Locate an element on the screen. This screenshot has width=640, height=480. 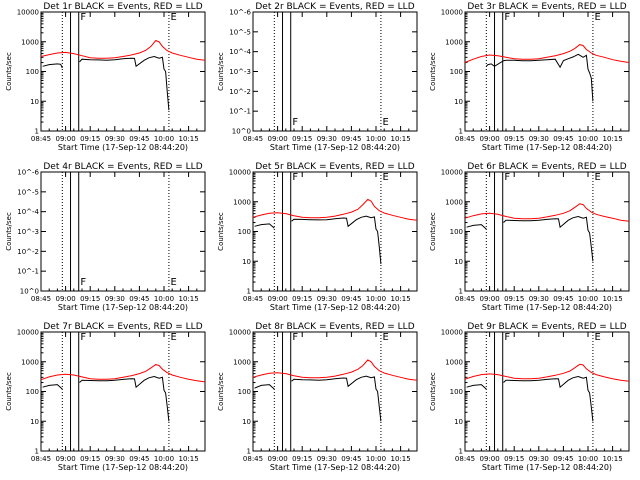
panel-title: Det 4r BLACK = Events, RED = LLD is located at coordinates (122, 167).